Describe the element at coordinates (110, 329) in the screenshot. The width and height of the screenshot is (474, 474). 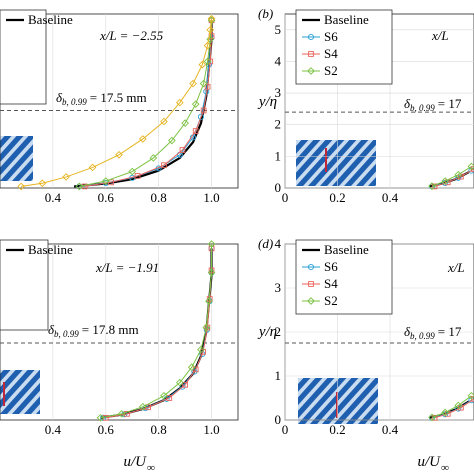
I see `delta-value: = 17.8 mm` at that location.